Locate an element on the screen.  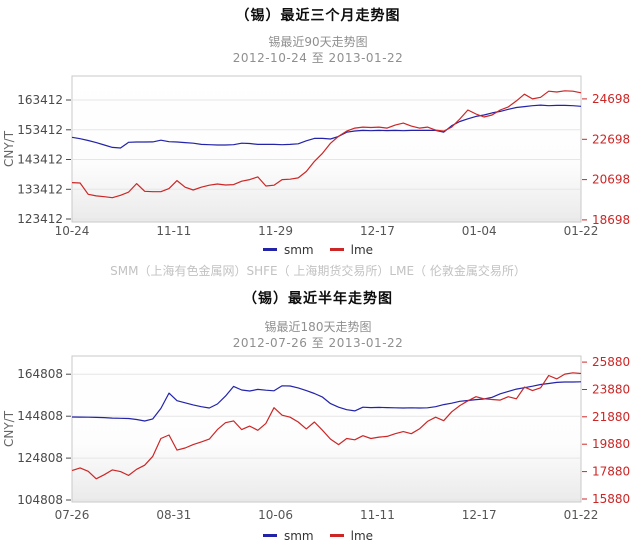
y-left-tick-label: 164808 is located at coordinates (40, 374).